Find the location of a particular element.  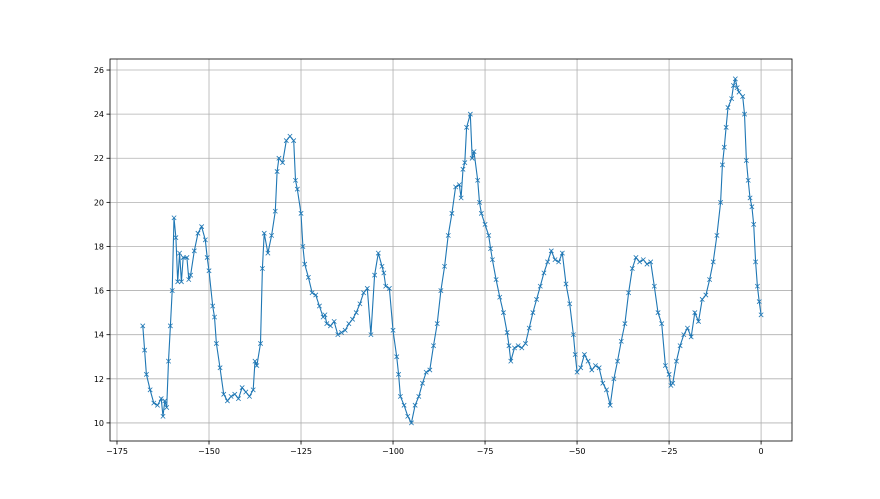

x-tick-label: −125 is located at coordinates (301, 451).